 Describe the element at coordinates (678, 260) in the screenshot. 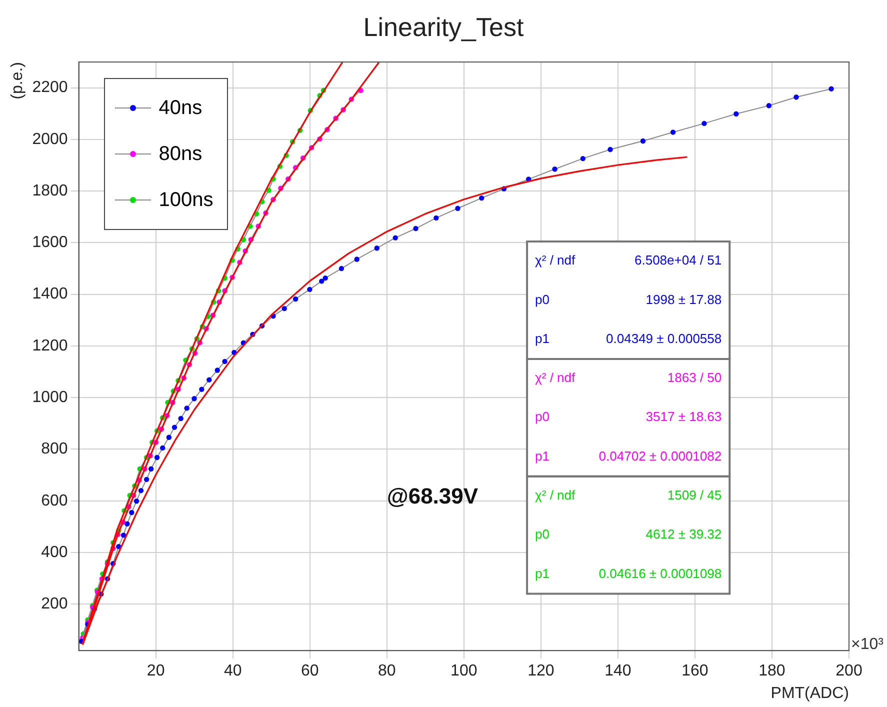

I see `annotation: 6.508e+04 / 51` at that location.